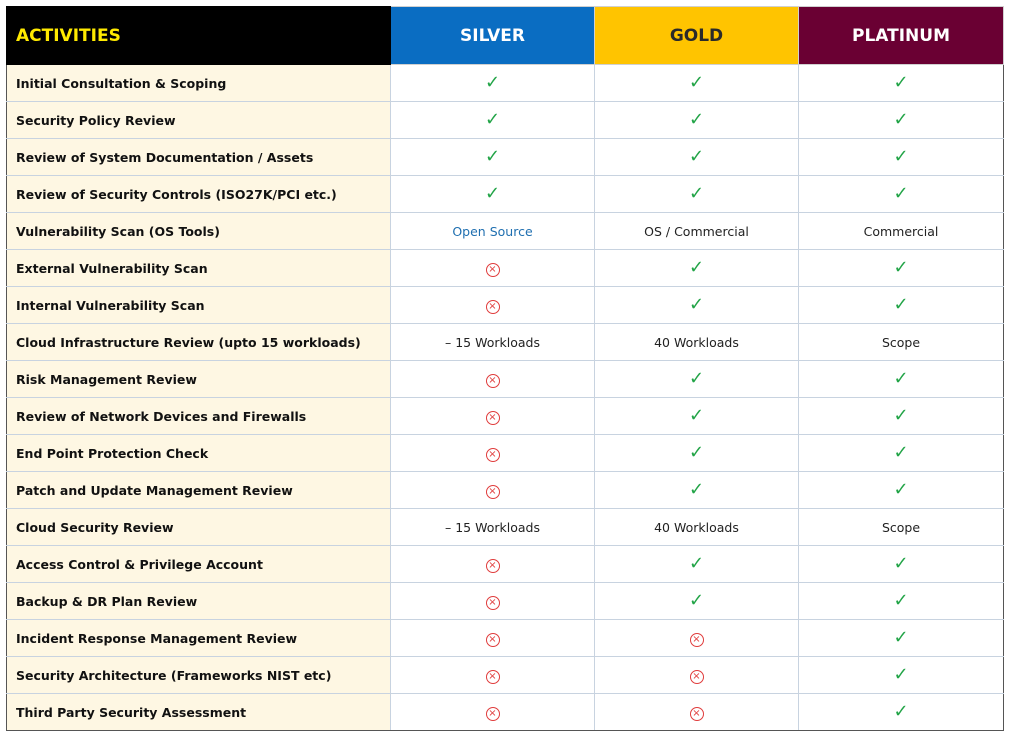  What do you see at coordinates (198, 416) in the screenshot?
I see `activity-label: Review of Network Devices and Firewalls` at bounding box center [198, 416].